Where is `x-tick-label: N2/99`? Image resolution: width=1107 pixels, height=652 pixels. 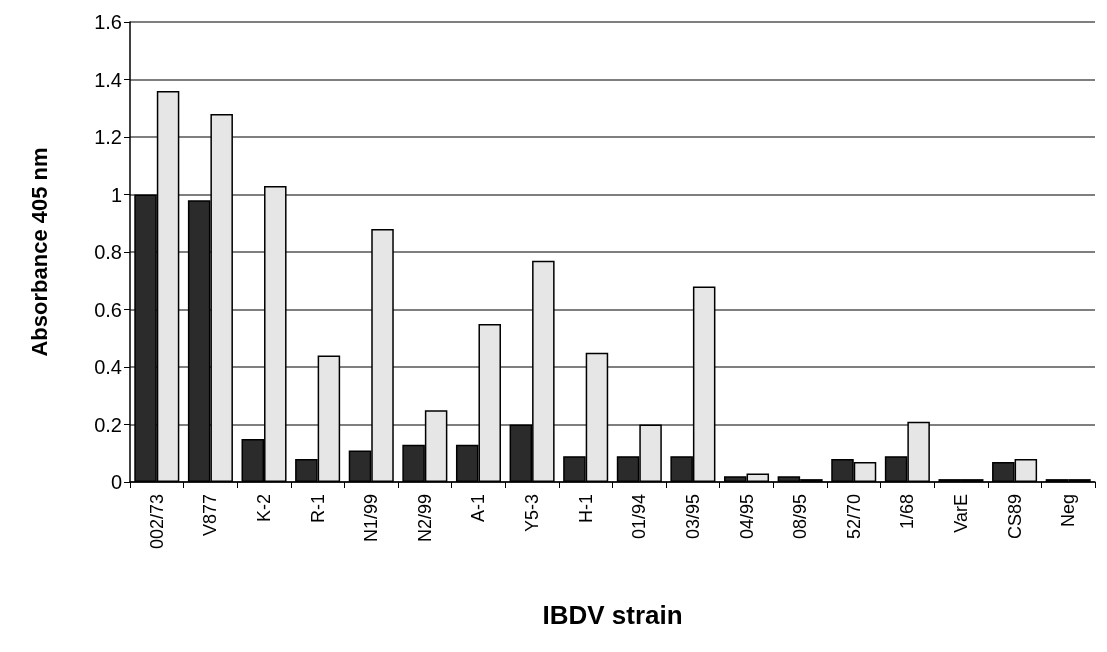 x-tick-label: N2/99 is located at coordinates (424, 518).